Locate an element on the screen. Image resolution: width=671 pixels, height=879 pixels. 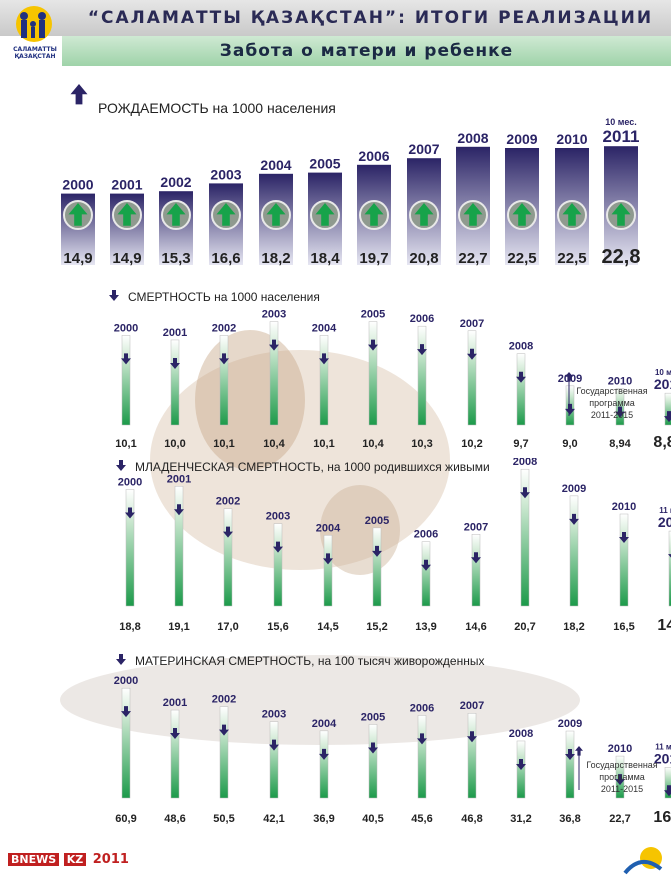
mortality-value-label: 8,94 is located at coordinates (620, 444).